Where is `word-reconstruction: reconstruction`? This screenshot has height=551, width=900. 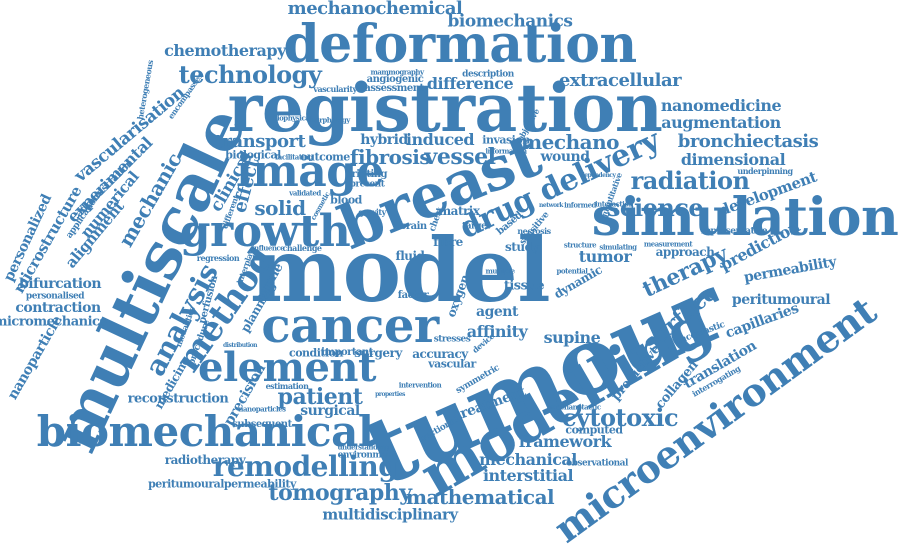 word-reconstruction: reconstruction is located at coordinates (178, 399).